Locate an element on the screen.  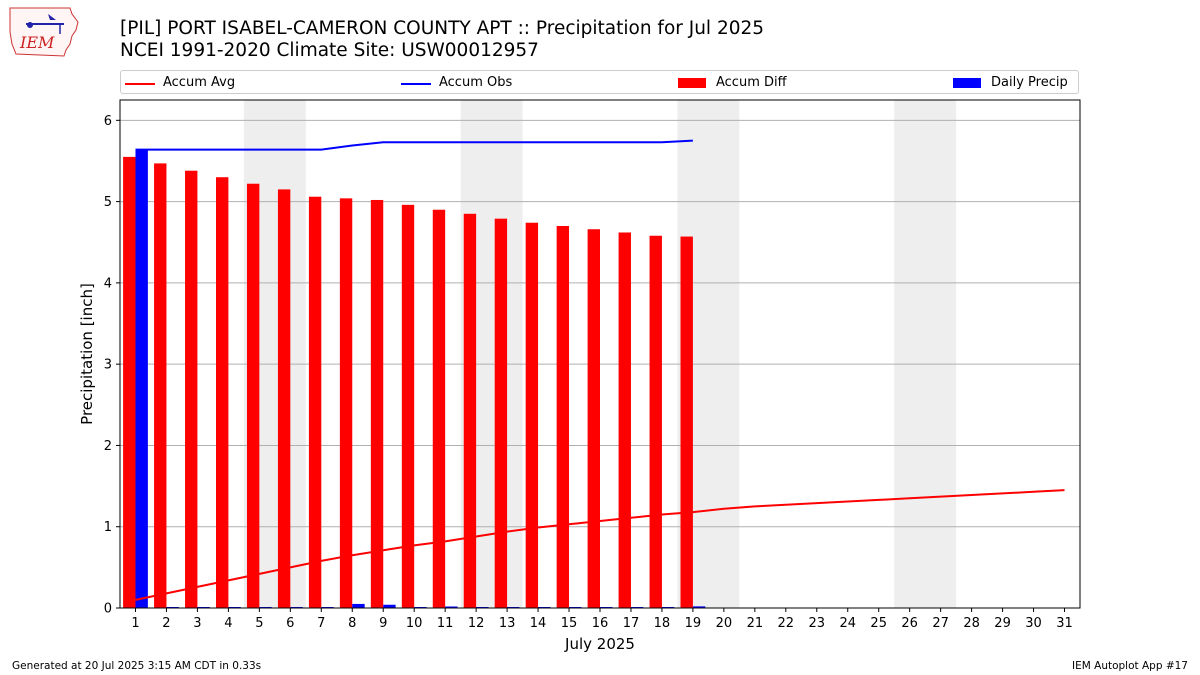
x-tick-label: 10 is located at coordinates (414, 623).